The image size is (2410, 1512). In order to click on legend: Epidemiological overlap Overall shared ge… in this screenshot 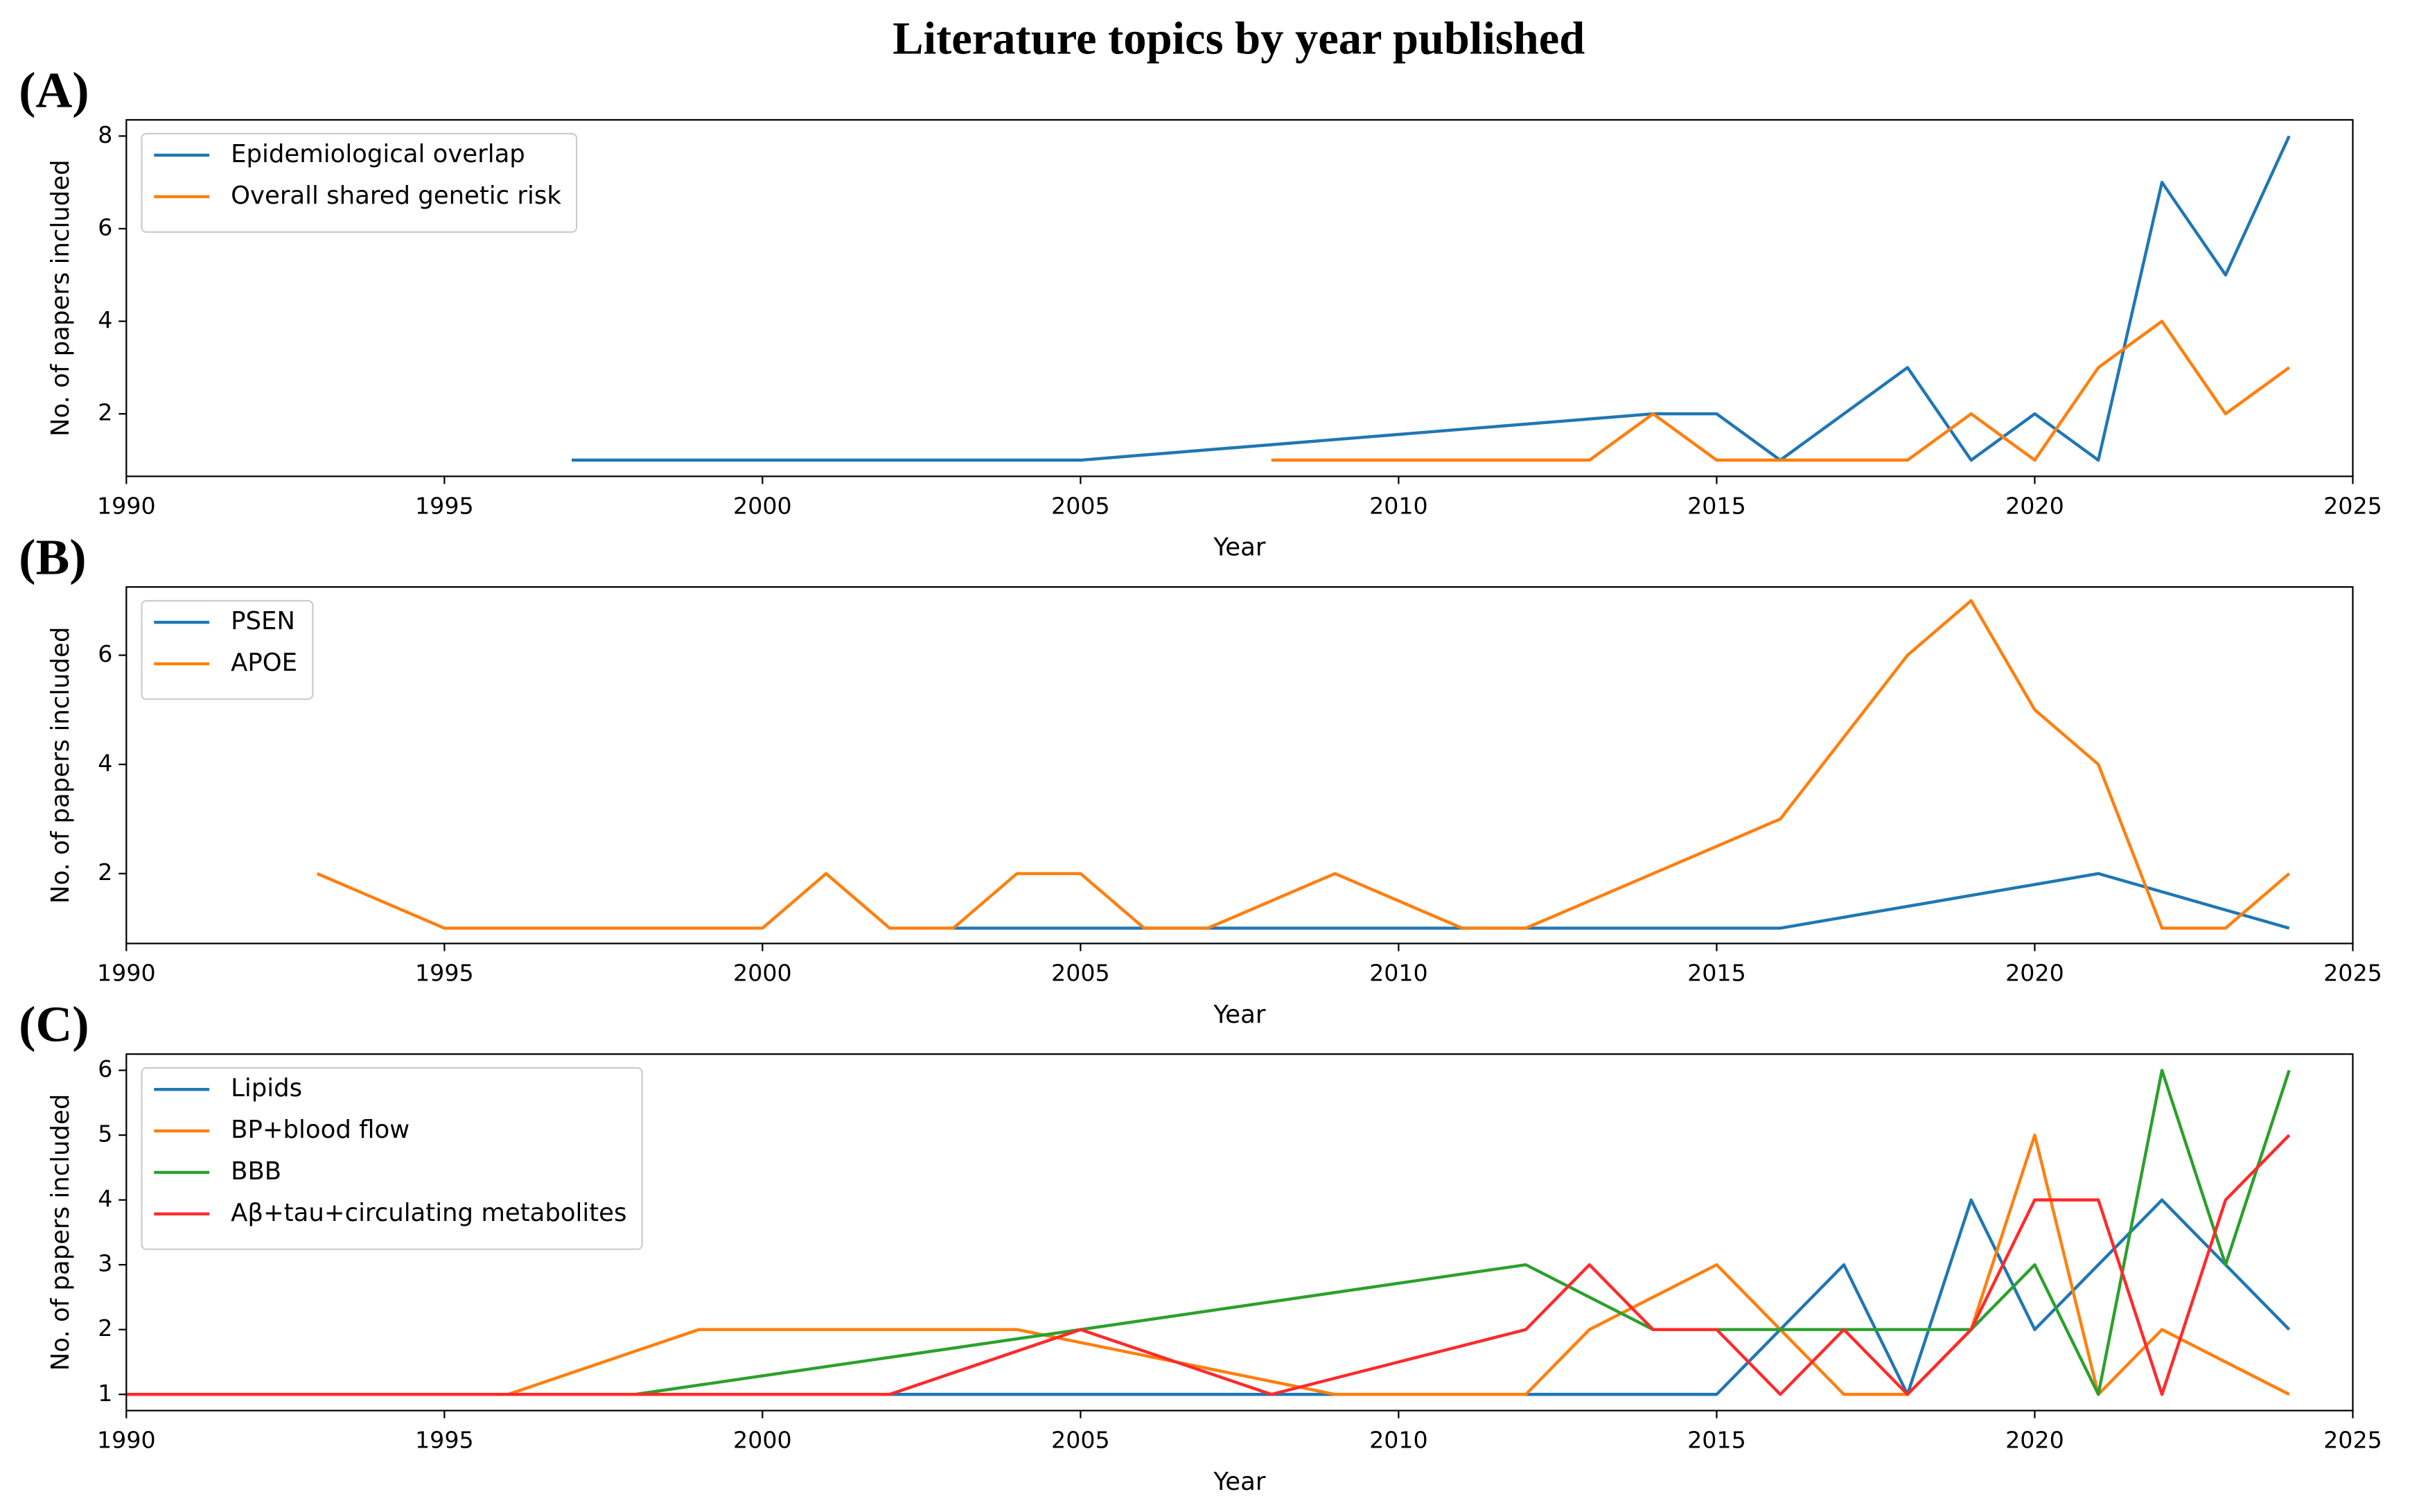, I will do `click(359, 182)`.